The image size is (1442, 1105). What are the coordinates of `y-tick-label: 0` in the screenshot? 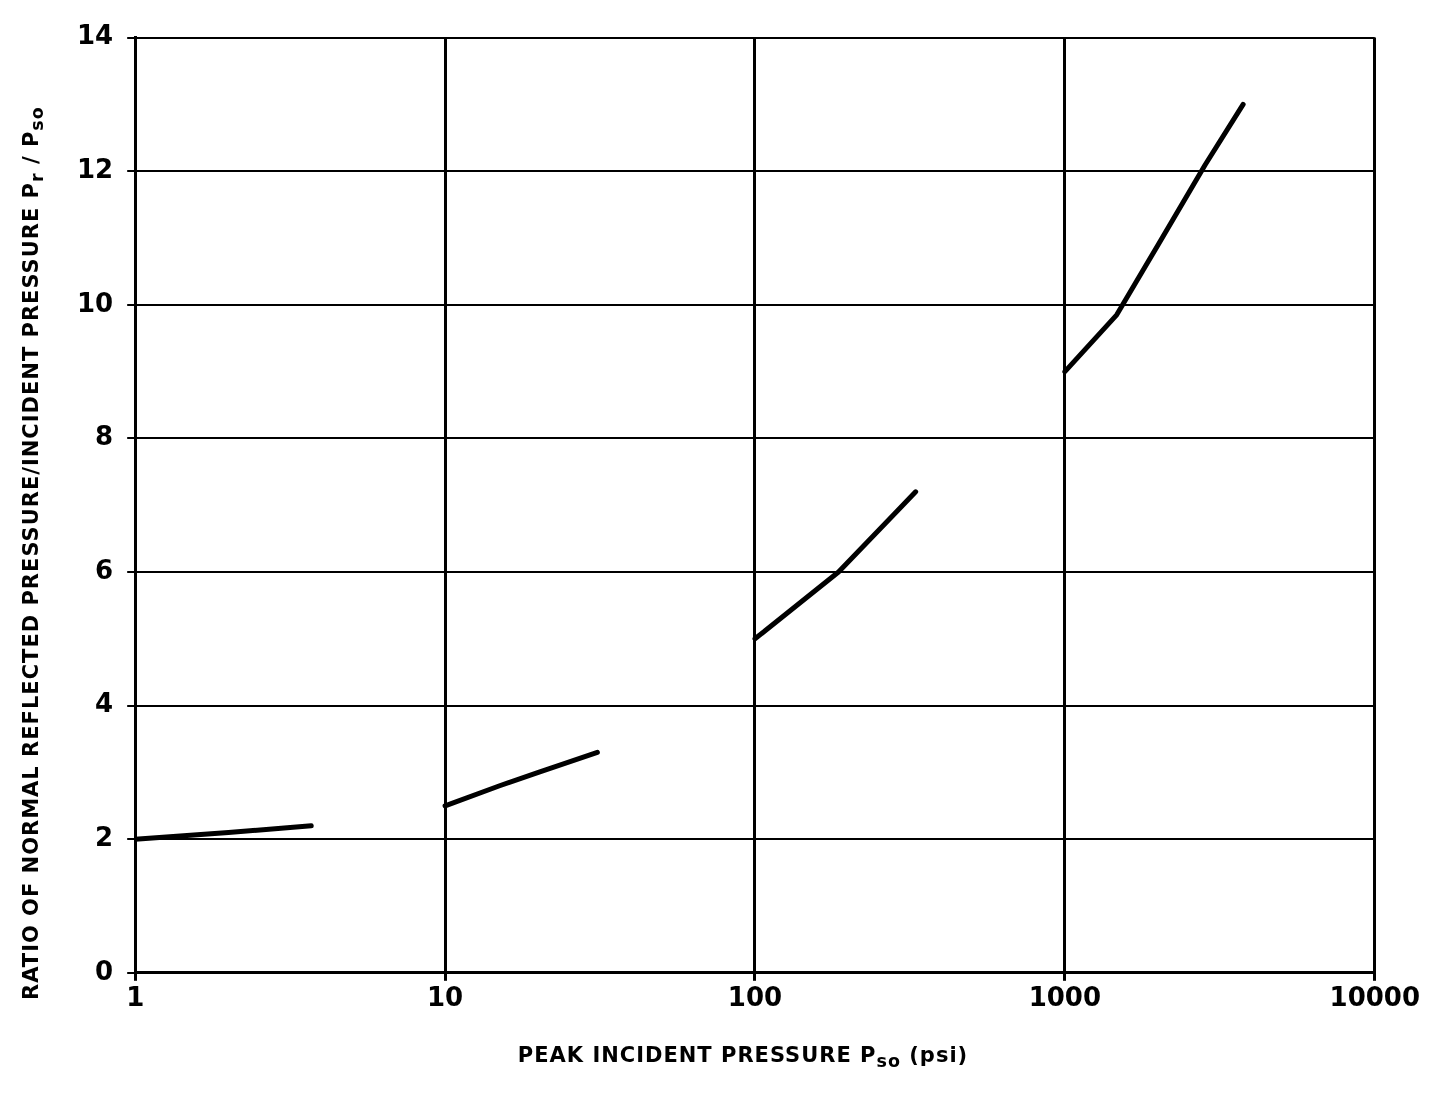 It's located at (104, 970).